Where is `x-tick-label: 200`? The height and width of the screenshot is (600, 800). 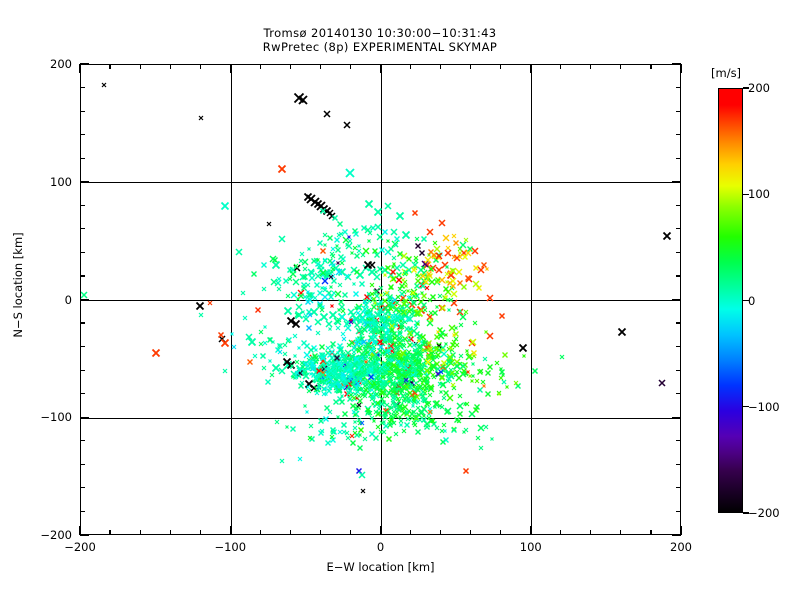 x-tick-label: 200 is located at coordinates (681, 547).